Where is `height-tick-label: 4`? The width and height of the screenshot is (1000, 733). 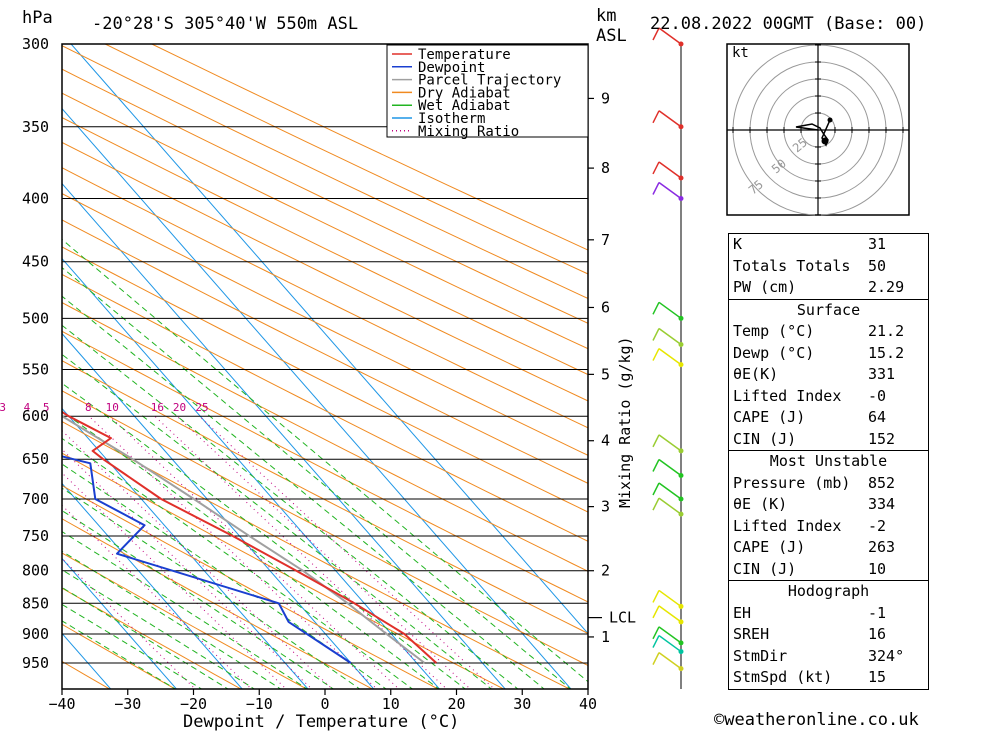 height-tick-label: 4 is located at coordinates (605, 441).